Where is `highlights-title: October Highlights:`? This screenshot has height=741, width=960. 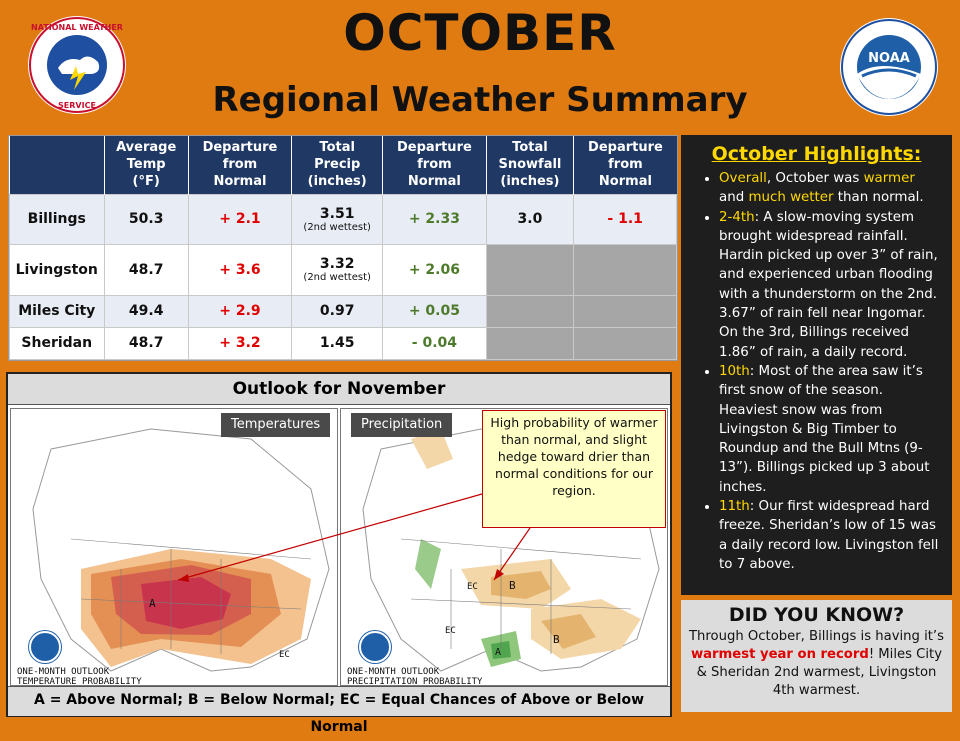 highlights-title: October Highlights: is located at coordinates (816, 154).